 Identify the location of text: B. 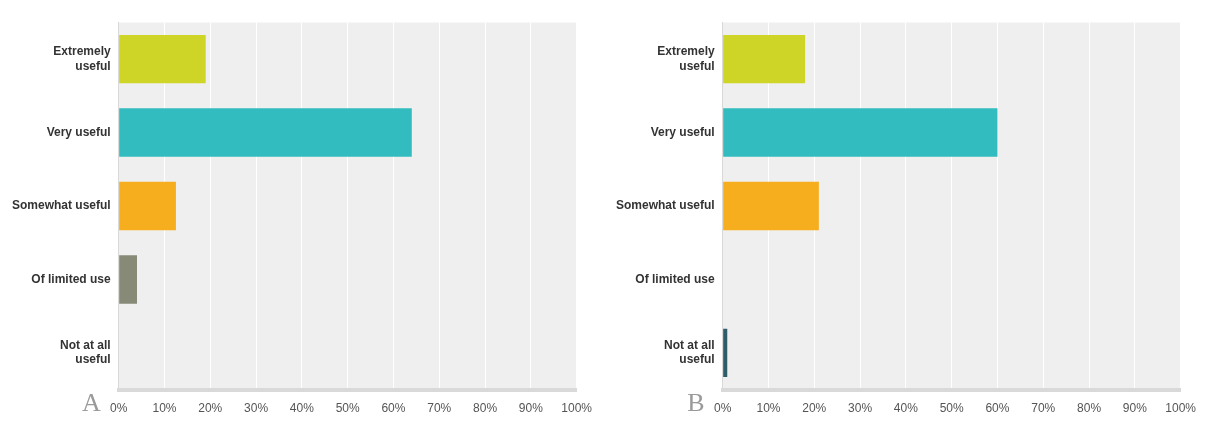
(696, 403).